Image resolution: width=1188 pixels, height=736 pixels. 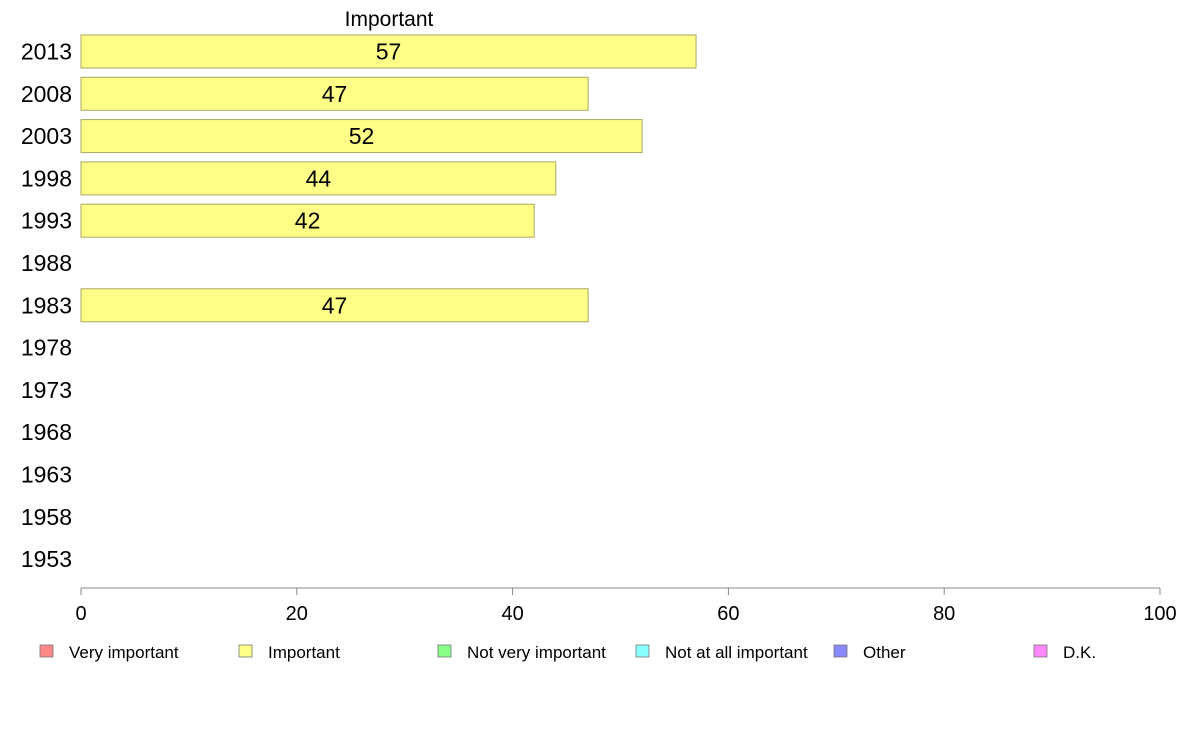 What do you see at coordinates (626, 606) in the screenshot?
I see `x-axis: 0 20 40 60 80 100` at bounding box center [626, 606].